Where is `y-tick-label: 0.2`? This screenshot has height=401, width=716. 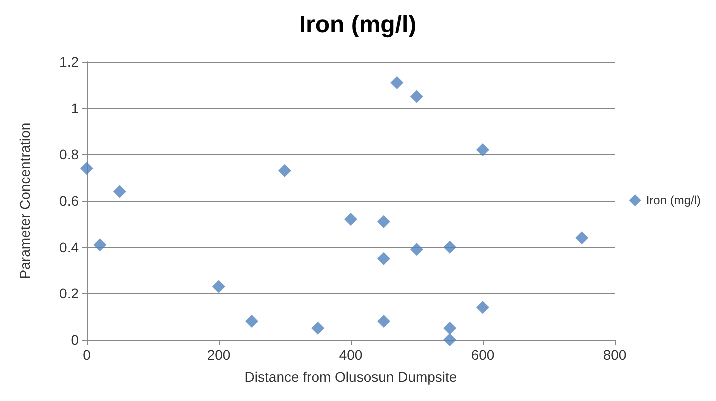 y-tick-label: 0.2 is located at coordinates (70, 294).